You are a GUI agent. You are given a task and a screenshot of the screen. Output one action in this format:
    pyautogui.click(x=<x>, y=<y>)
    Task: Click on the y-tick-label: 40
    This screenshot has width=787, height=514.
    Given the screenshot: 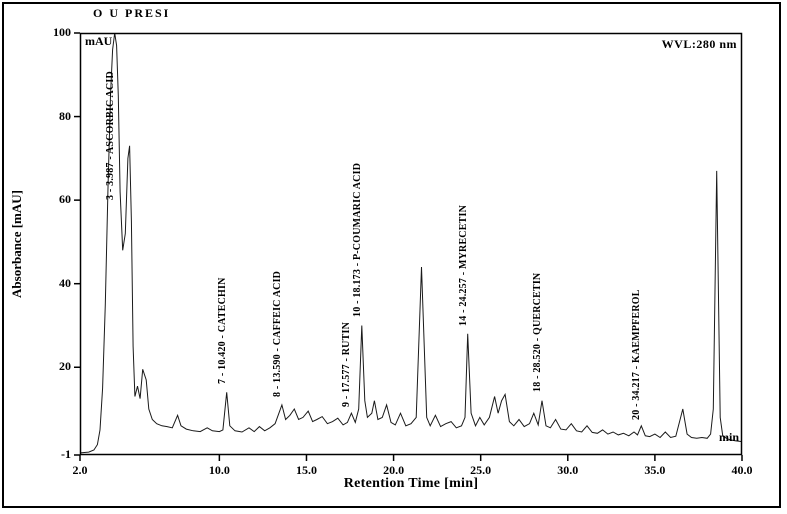 What is the action you would take?
    pyautogui.click(x=65, y=282)
    